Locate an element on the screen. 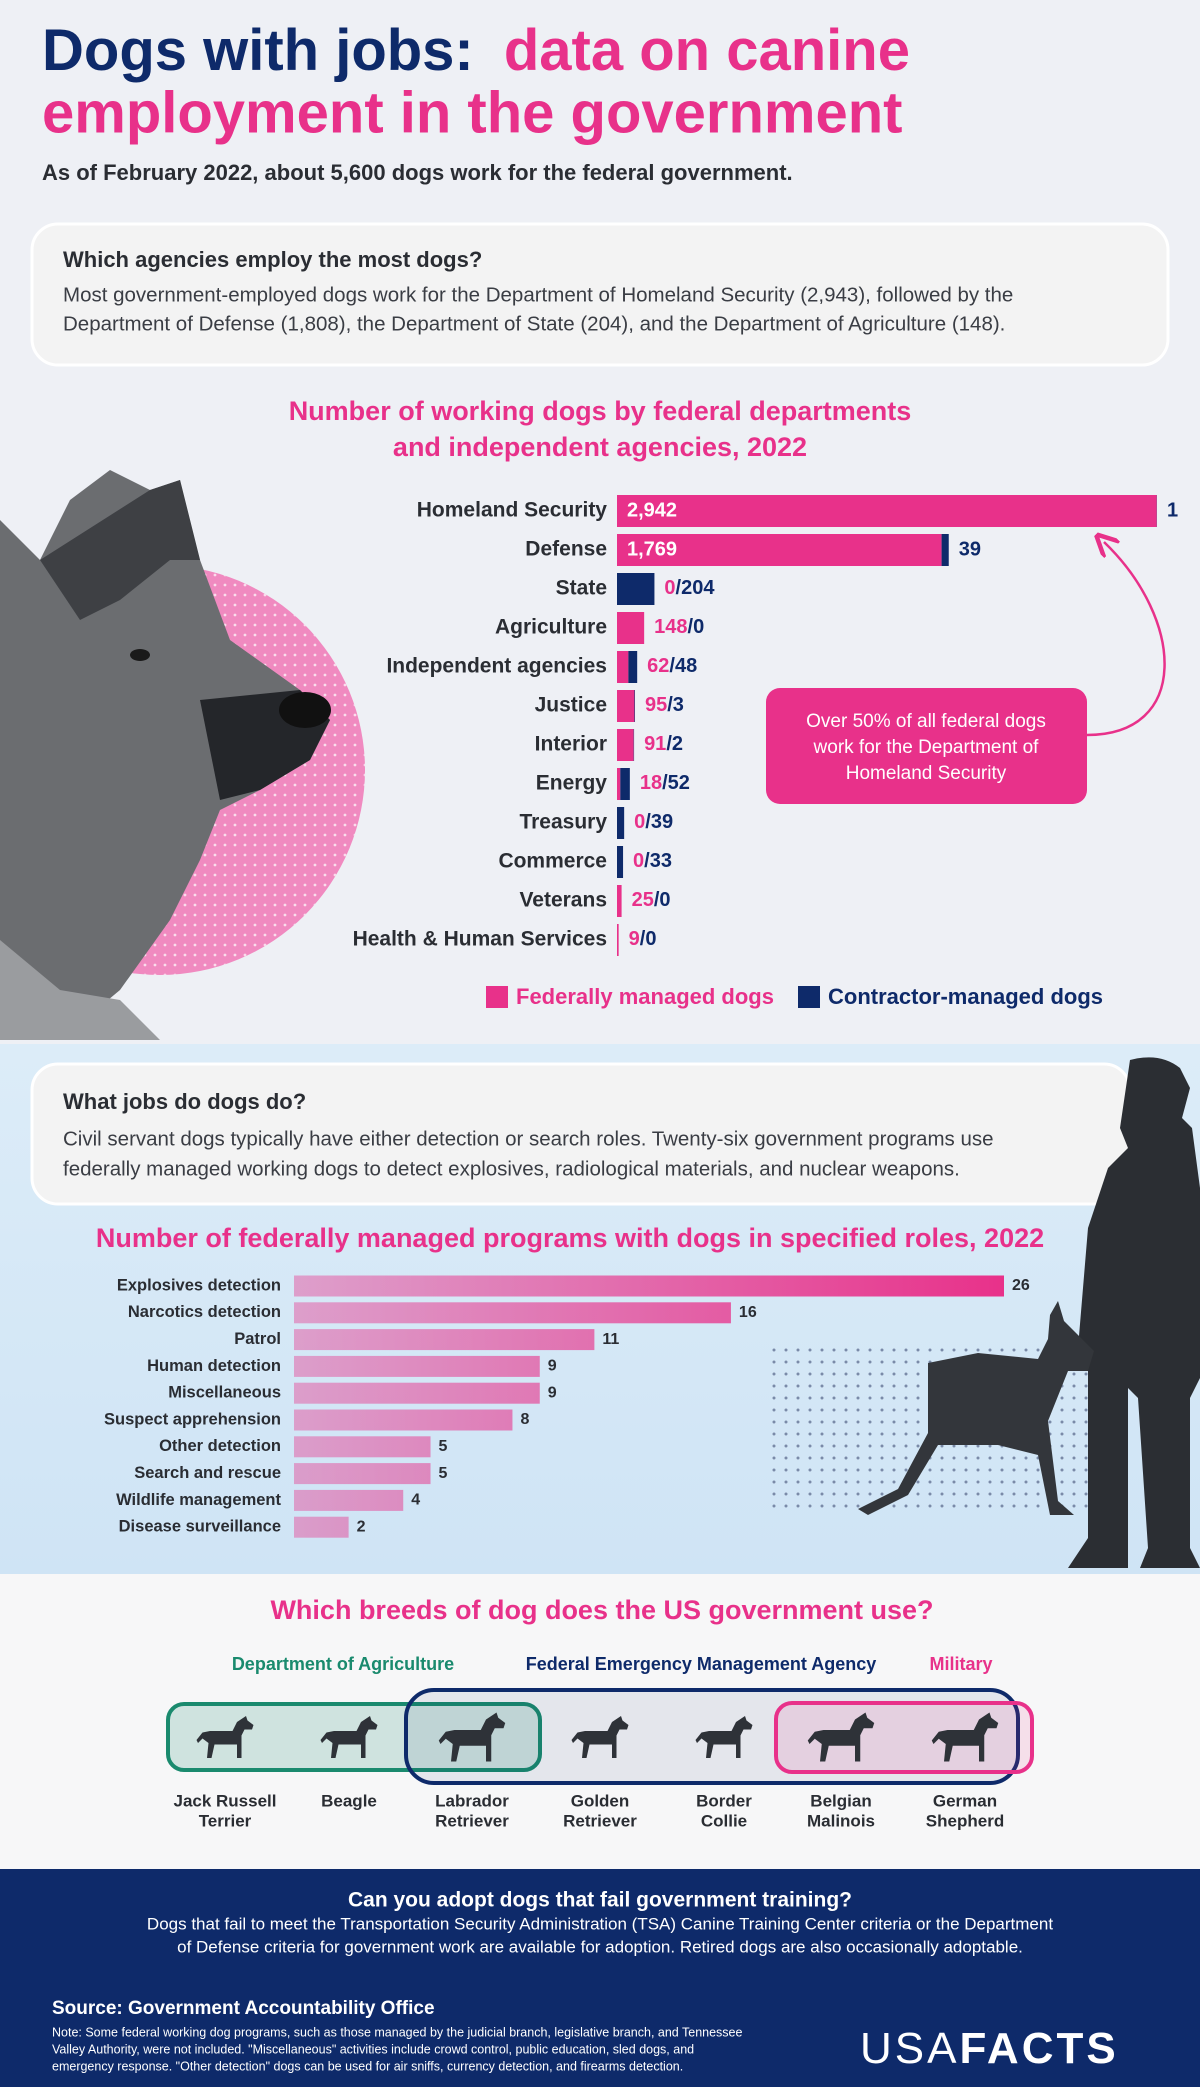 This screenshot has height=2087, width=1200. breed-name: Terrier is located at coordinates (225, 1820).